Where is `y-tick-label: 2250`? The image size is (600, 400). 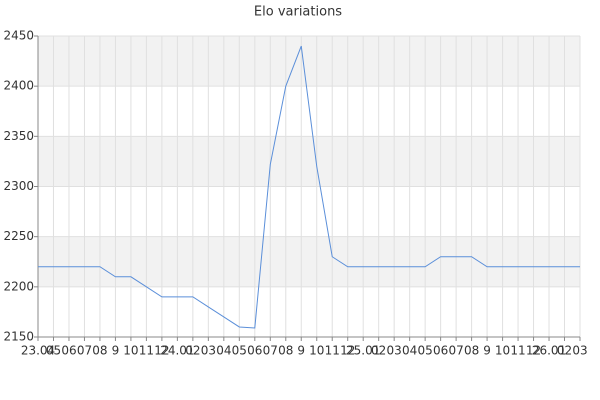
y-tick-label: 2250 is located at coordinates (18, 236).